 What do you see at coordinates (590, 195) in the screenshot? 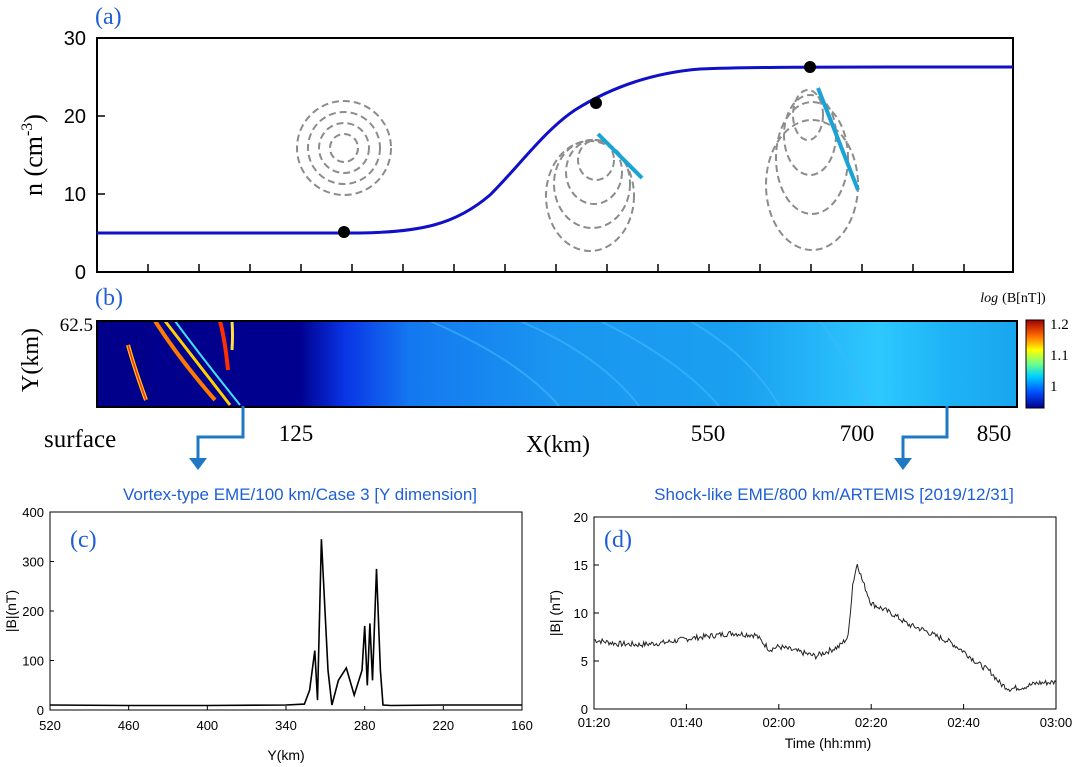
I see `compressed-wave-circles-mid` at bounding box center [590, 195].